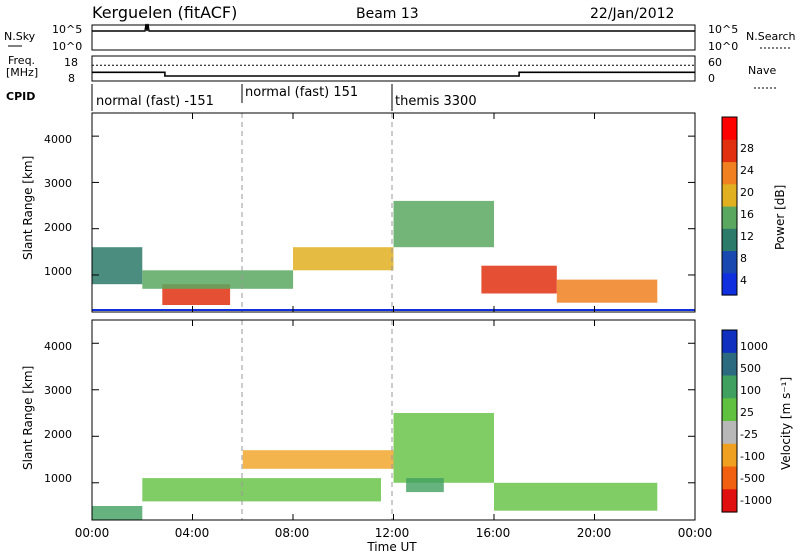  I want to click on vel-tick-minus100: -100, so click(752, 456).